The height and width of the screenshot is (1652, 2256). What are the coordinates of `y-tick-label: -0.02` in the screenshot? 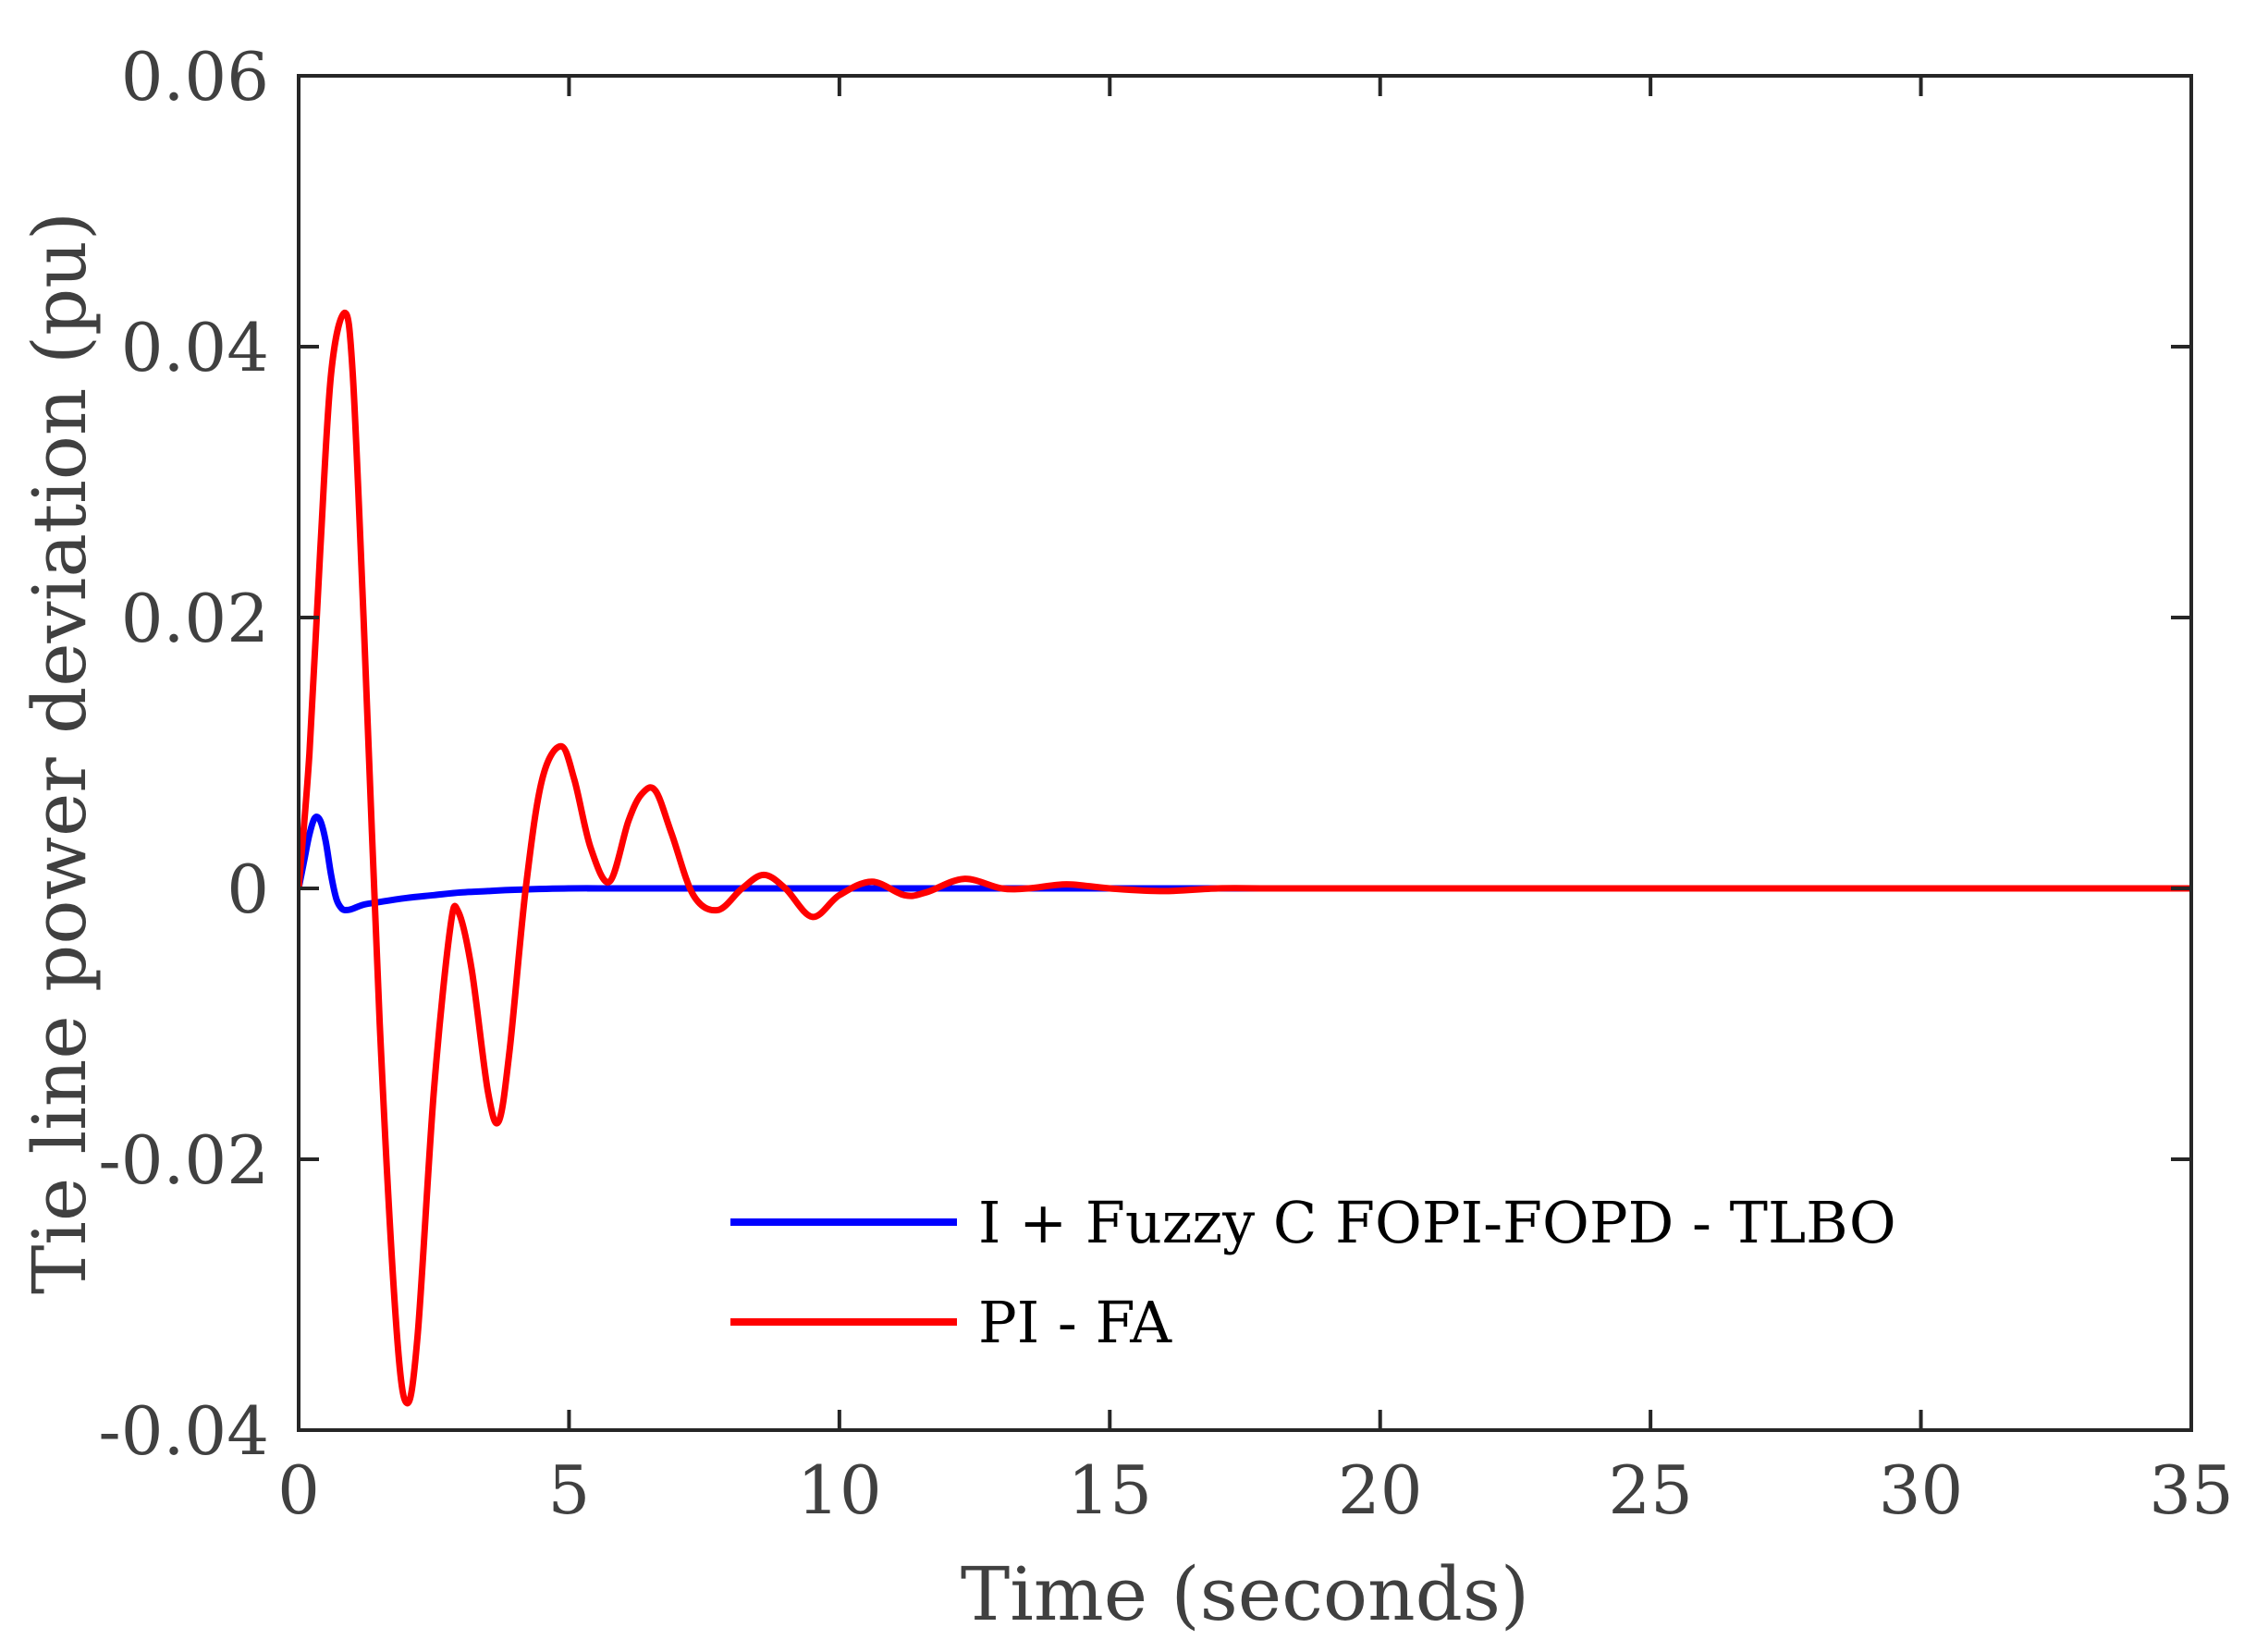 It's located at (183, 1160).